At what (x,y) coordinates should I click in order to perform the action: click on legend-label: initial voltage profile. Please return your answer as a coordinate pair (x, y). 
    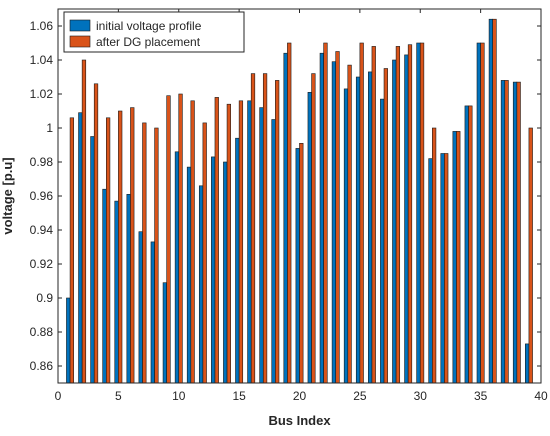
    Looking at the image, I should click on (149, 26).